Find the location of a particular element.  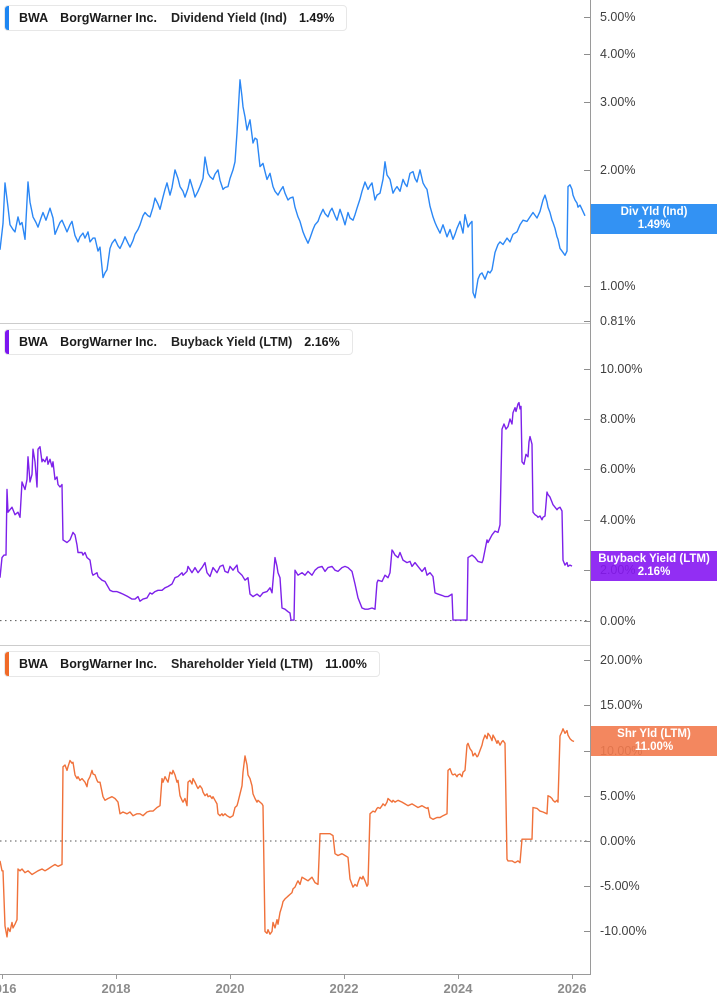

metric-value-label: 2.16% is located at coordinates (322, 342).